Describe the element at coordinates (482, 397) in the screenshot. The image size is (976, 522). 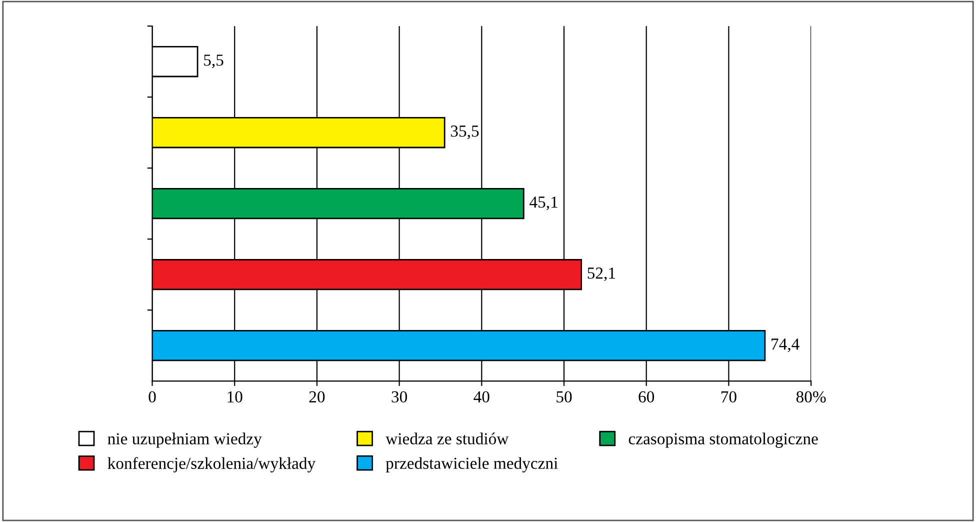
I see `x-tick-label: 40` at that location.